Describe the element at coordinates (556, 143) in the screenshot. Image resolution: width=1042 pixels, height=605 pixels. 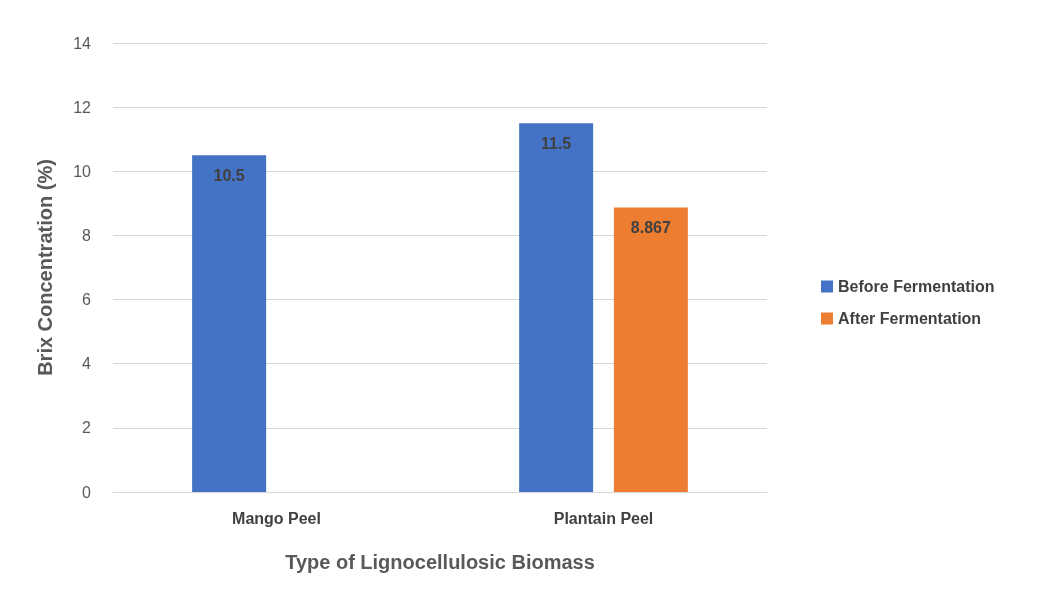
I see `data-label: 11.5` at that location.